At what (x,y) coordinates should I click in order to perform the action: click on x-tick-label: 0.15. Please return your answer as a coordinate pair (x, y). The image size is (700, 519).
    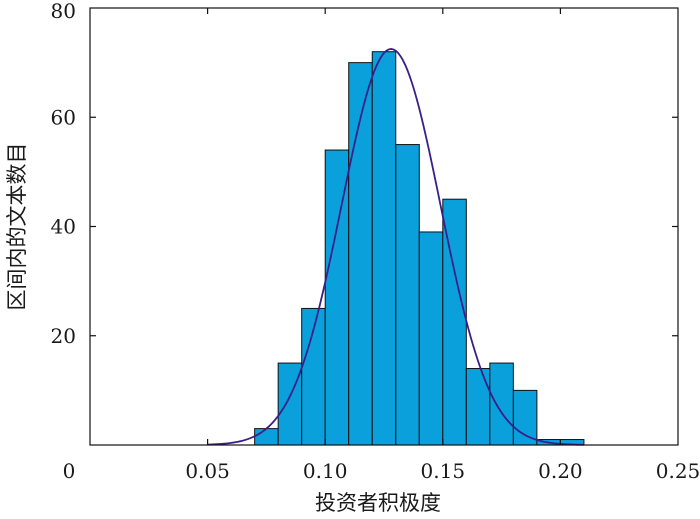
    Looking at the image, I should click on (443, 471).